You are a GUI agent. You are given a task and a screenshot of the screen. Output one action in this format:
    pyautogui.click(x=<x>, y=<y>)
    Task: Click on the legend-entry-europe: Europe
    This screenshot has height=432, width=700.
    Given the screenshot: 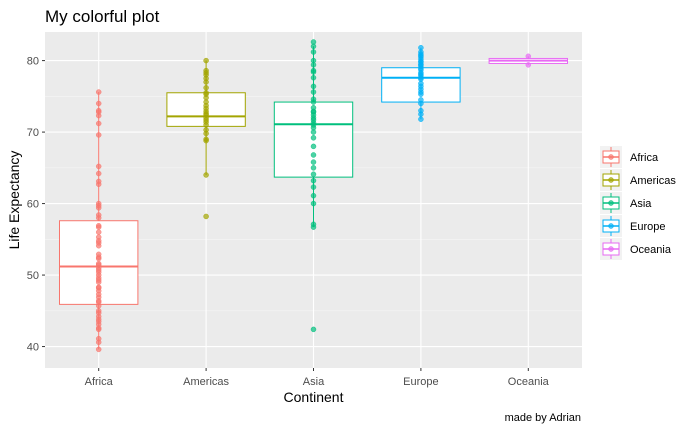 What is the action you would take?
    pyautogui.click(x=632, y=226)
    